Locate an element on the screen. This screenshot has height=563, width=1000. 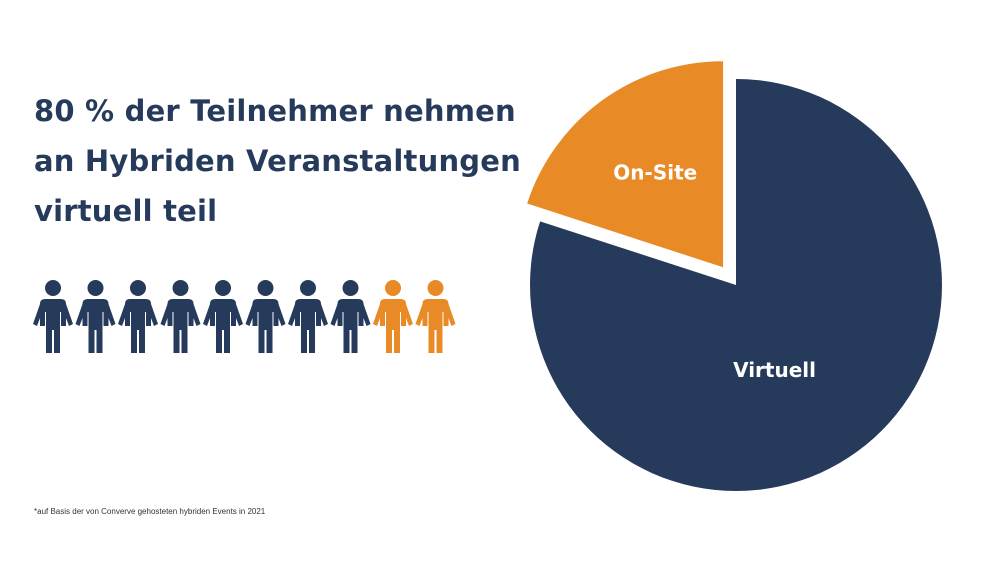
headline-line-3: virtuell teil is located at coordinates (126, 211).